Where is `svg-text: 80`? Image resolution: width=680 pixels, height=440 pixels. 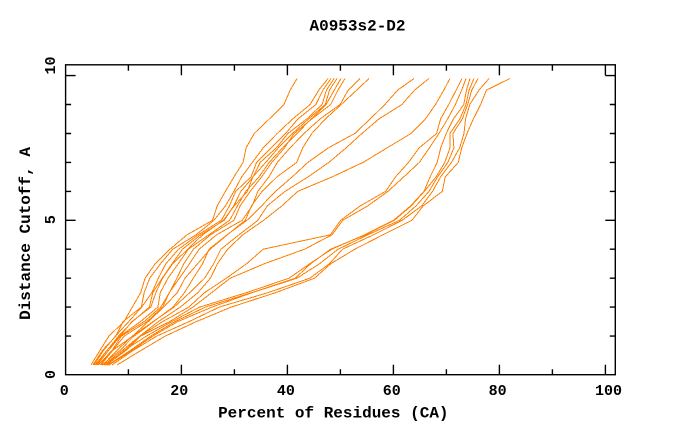
svg-text: 80 is located at coordinates (498, 391).